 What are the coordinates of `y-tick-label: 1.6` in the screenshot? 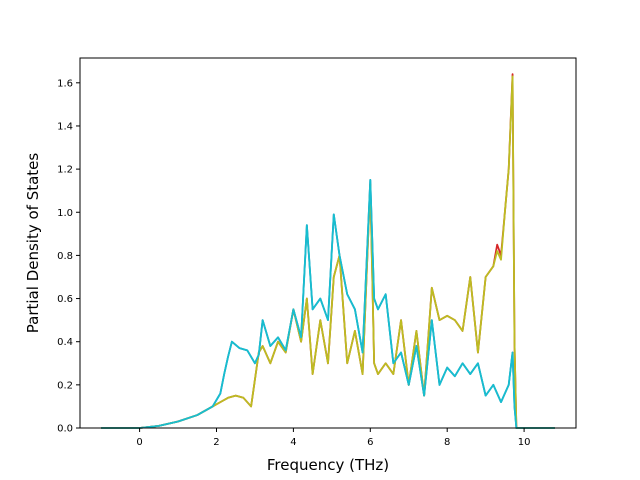 It's located at (65, 83).